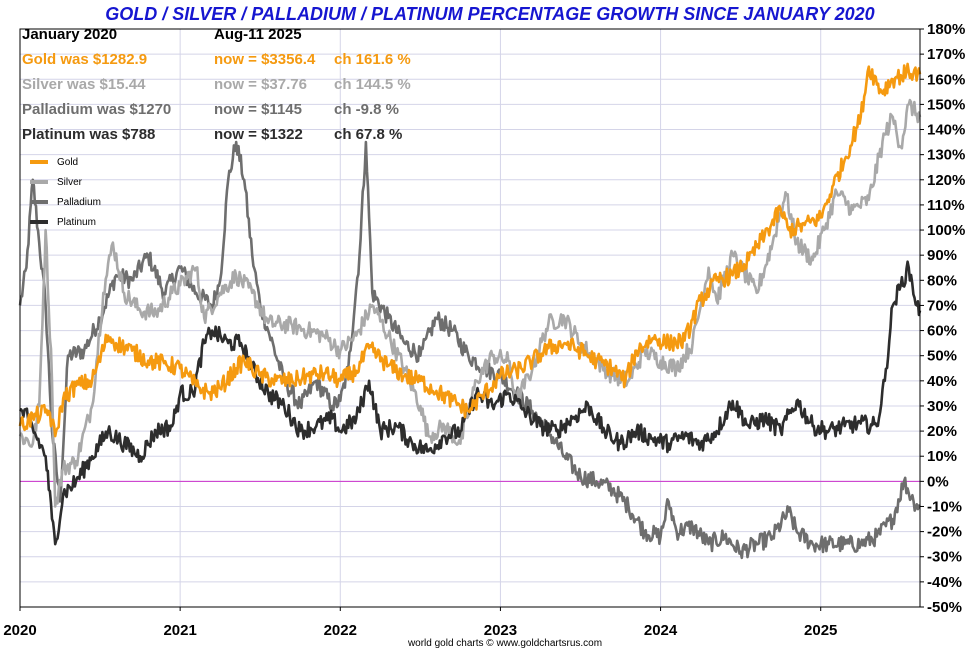 The height and width of the screenshot is (650, 980). Describe the element at coordinates (258, 34) in the screenshot. I see `info-header-end: Aug-11 2025` at that location.